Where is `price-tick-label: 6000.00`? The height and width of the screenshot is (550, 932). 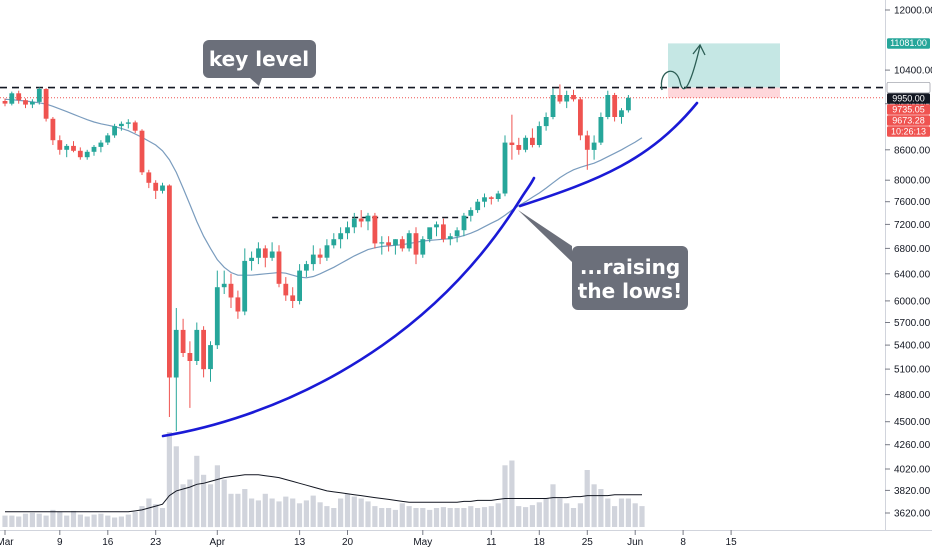 price-tick-label: 6000.00 is located at coordinates (912, 301).